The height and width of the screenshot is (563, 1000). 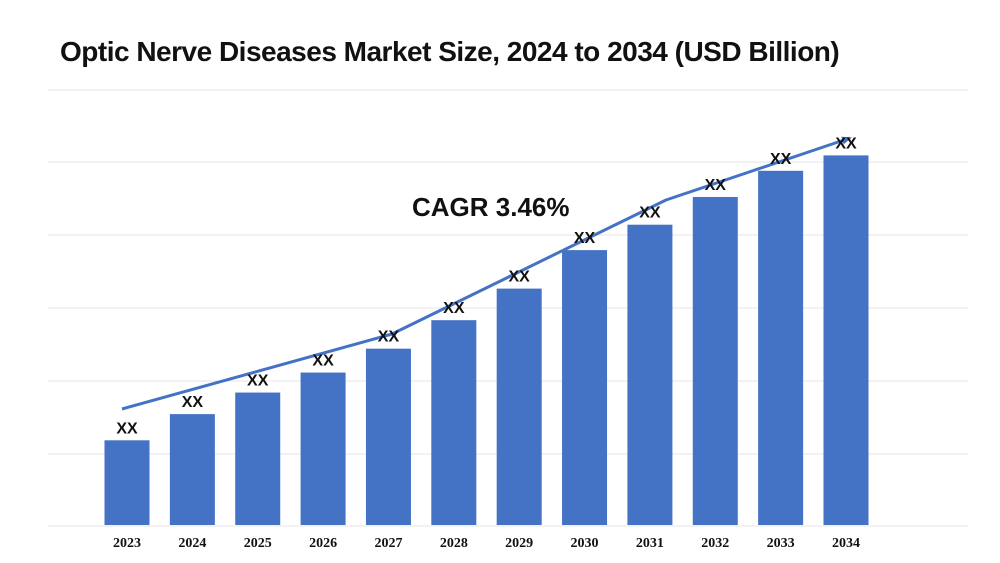 What do you see at coordinates (585, 543) in the screenshot?
I see `x-tick-label: 2030` at bounding box center [585, 543].